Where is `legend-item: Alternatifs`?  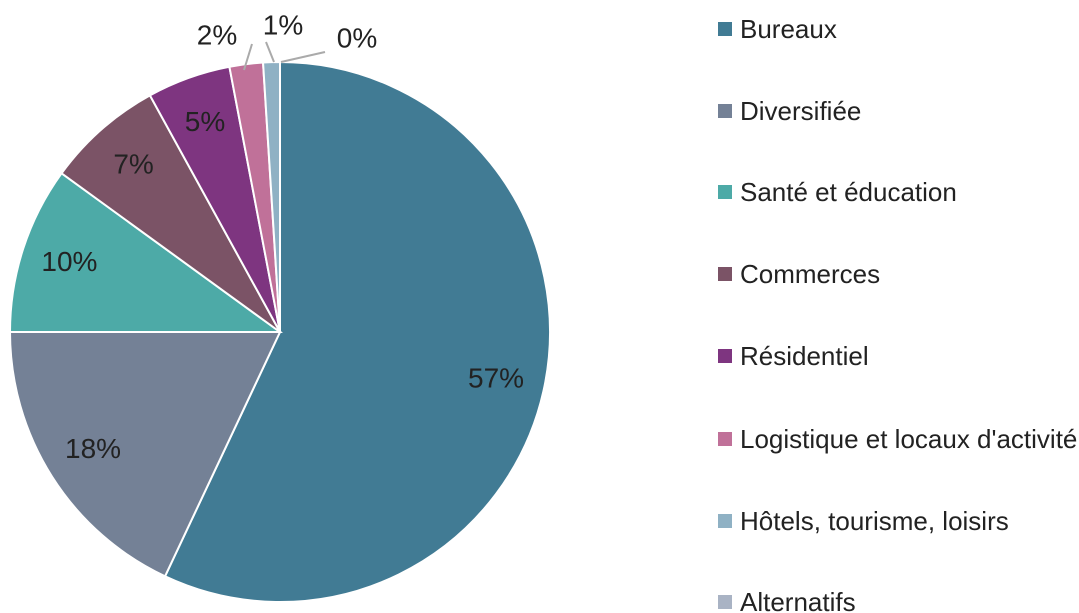 legend-item: Alternatifs is located at coordinates (898, 599).